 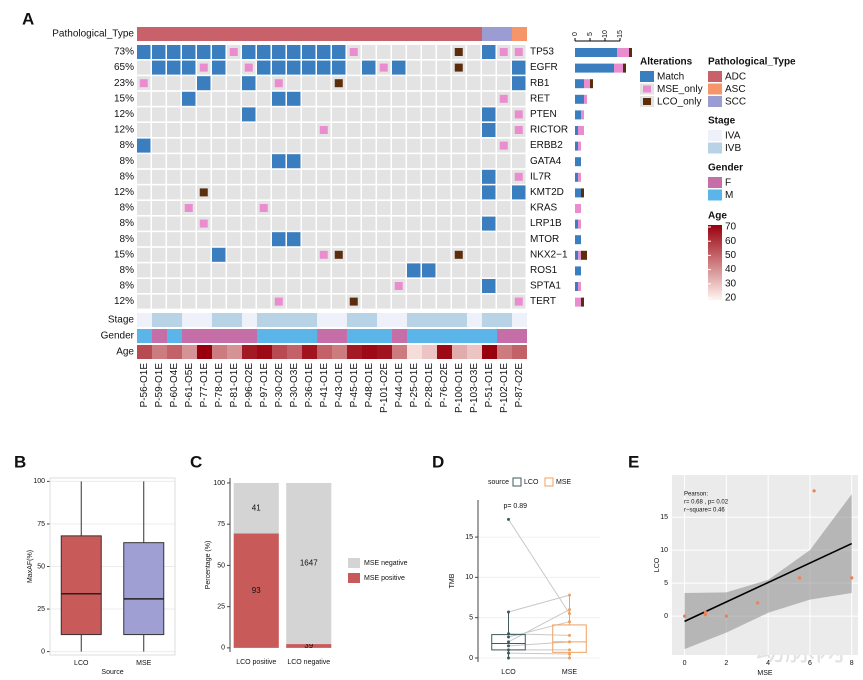 What do you see at coordinates (666, 62) in the screenshot?
I see `legend-title: Alterations` at bounding box center [666, 62].